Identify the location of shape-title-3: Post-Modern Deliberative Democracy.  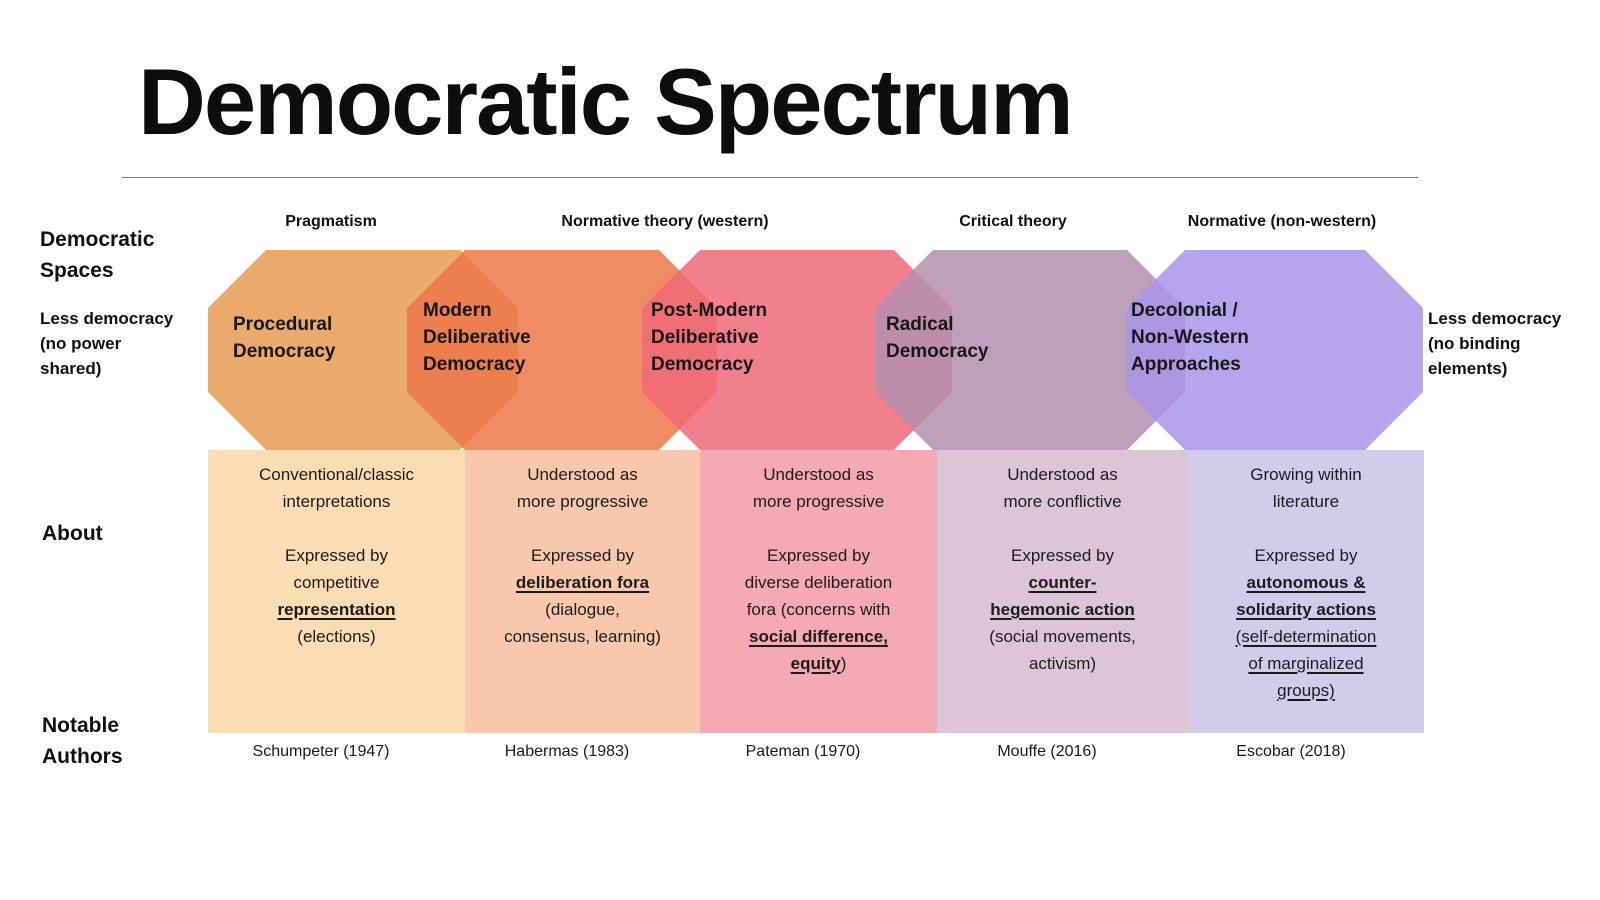
(709, 337).